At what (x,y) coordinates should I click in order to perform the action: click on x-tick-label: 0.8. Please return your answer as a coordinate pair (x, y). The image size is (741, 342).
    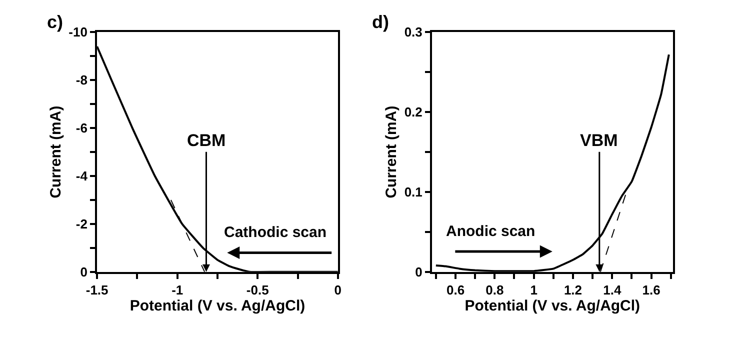
    Looking at the image, I should click on (495, 290).